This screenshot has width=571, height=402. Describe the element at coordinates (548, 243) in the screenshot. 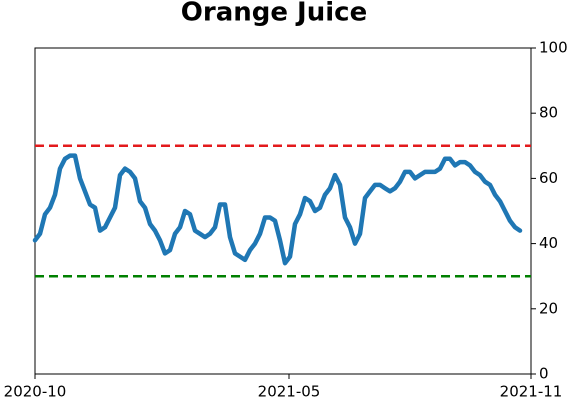

I see `y-tick-label: 40` at that location.